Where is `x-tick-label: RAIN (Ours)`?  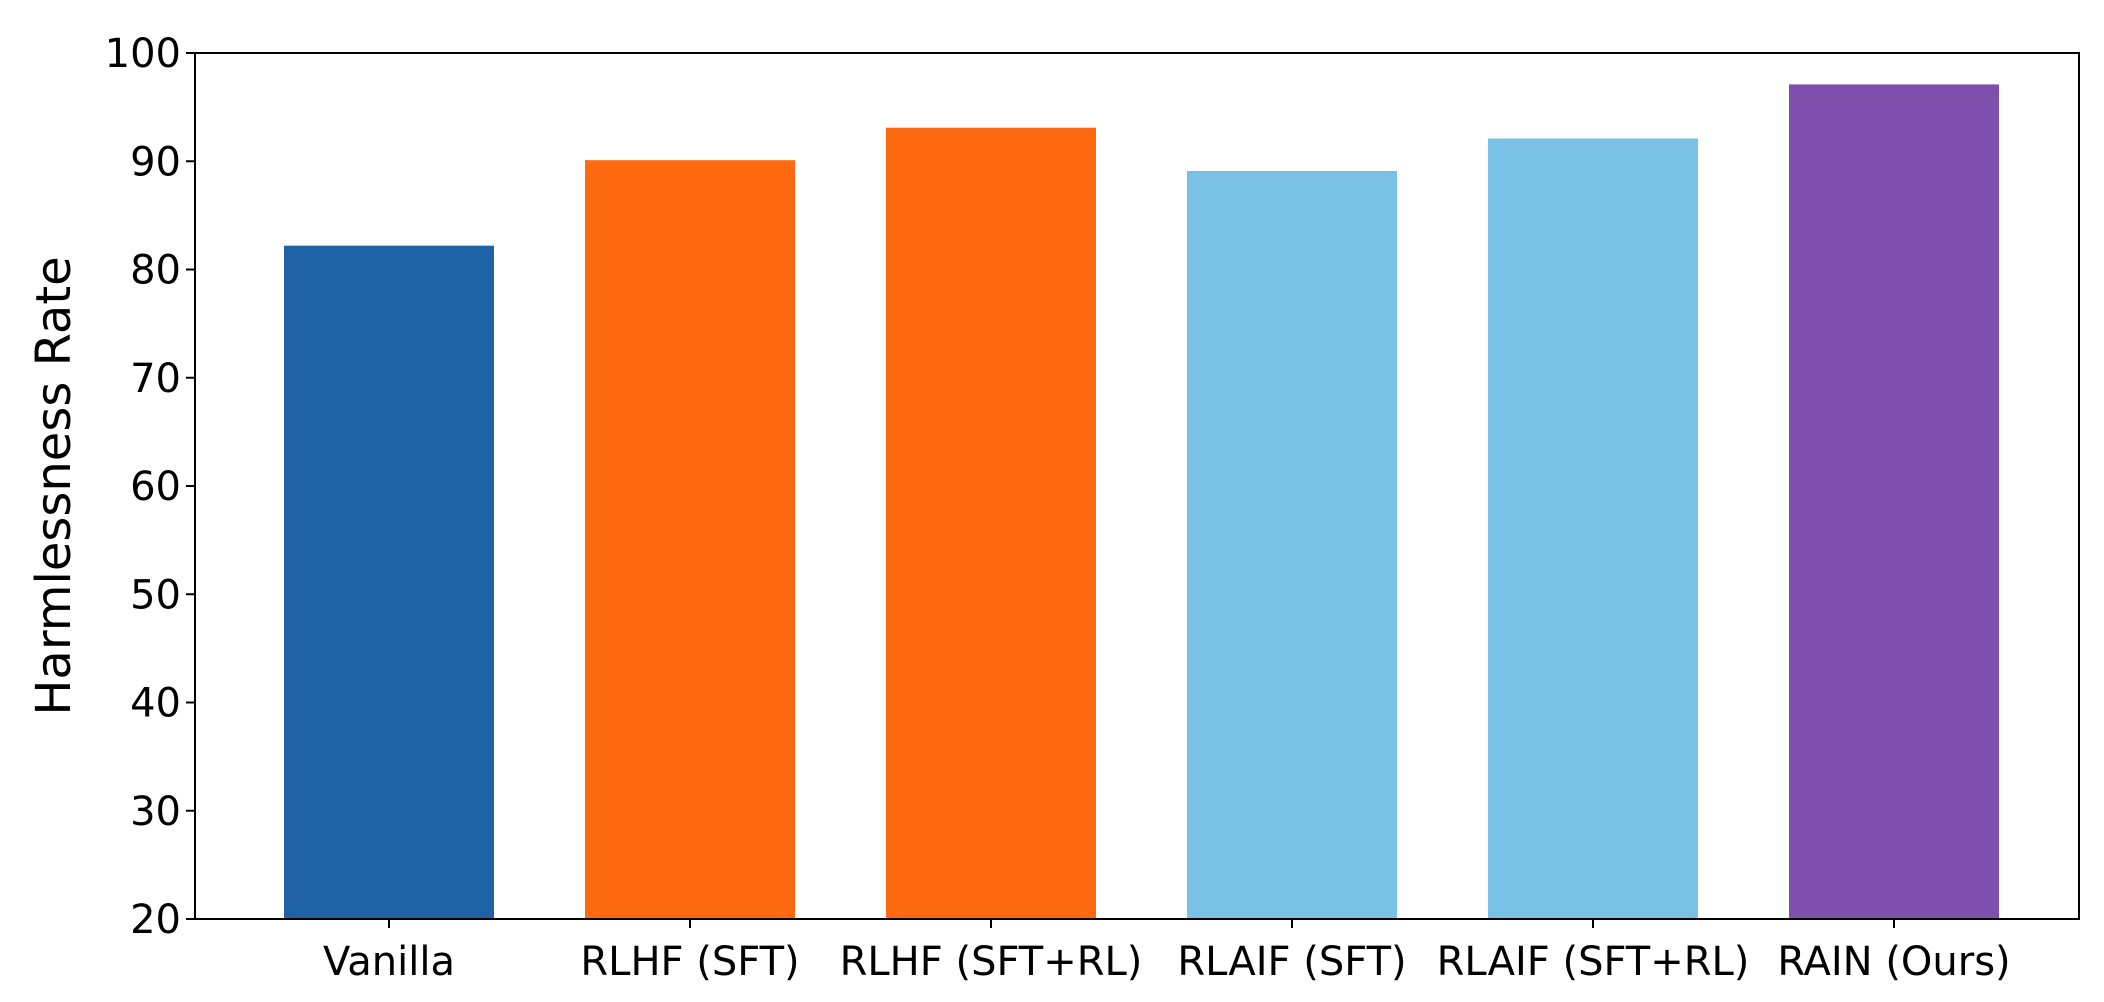
x-tick-label: RAIN (Ours) is located at coordinates (1893, 962).